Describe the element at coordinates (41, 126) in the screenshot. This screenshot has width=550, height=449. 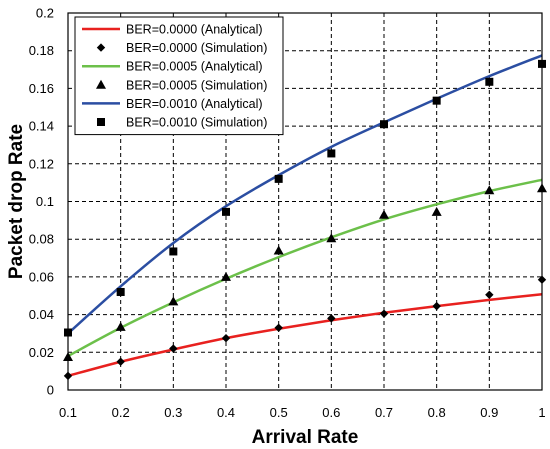
I see `y-tick-label: 0.14` at that location.